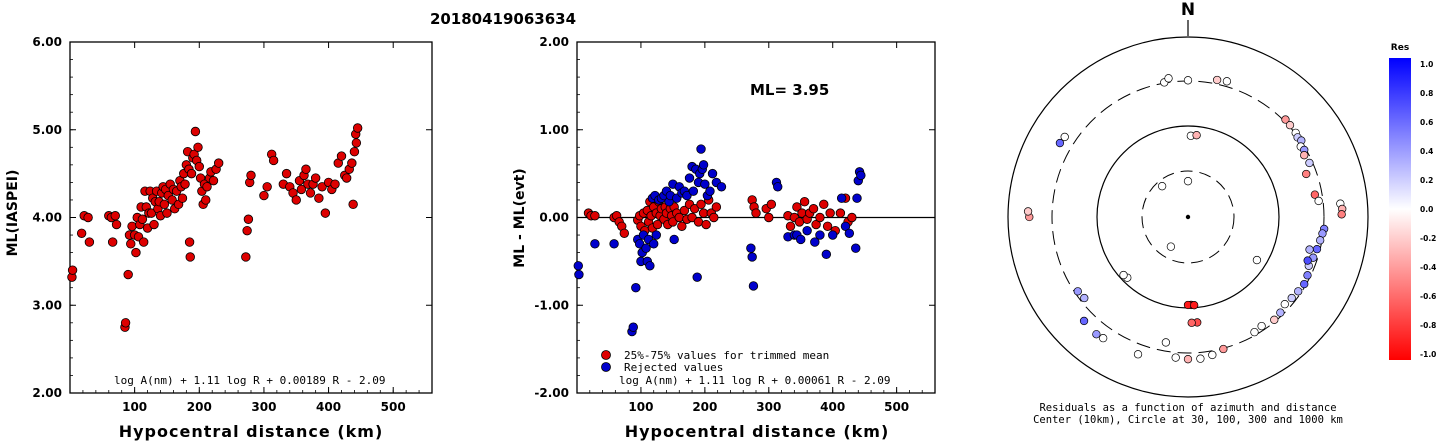 This screenshot has height=441, width=1437. I want to click on colorbar-tick-label: -1.0, so click(1428, 354).